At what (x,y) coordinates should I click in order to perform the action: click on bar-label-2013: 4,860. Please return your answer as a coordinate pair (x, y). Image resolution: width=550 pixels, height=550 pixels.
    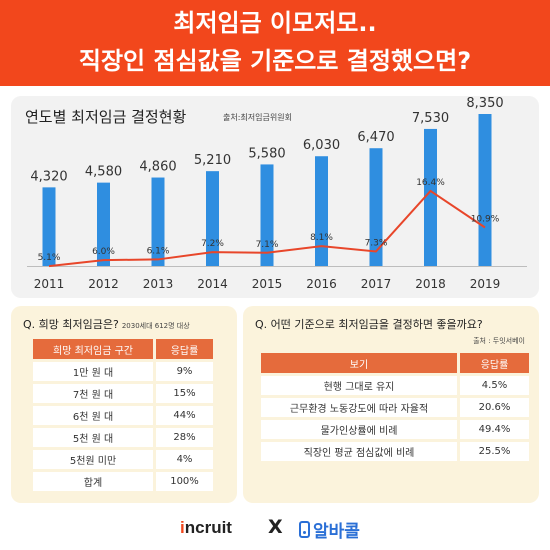
    Looking at the image, I should click on (157, 167).